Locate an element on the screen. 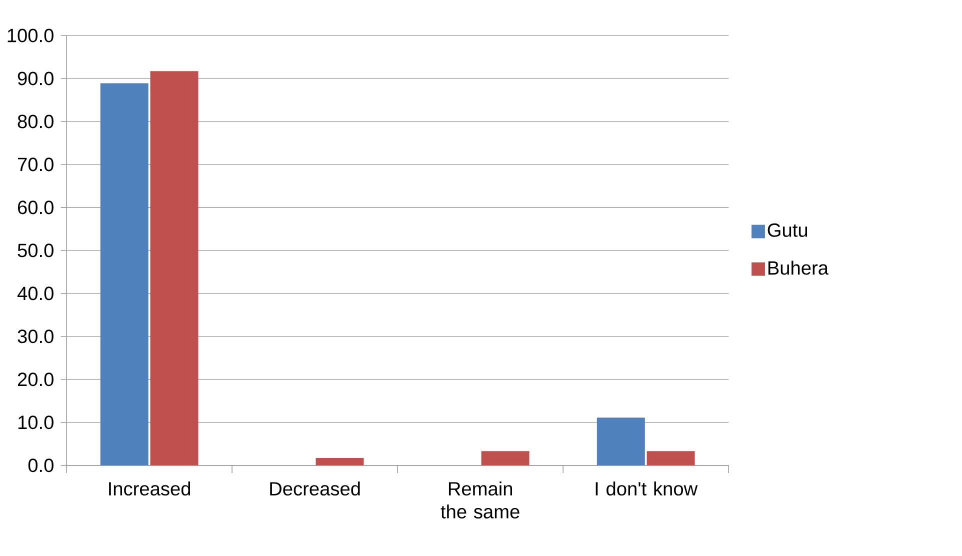  y-tick-label: 10.0 is located at coordinates (36, 423).